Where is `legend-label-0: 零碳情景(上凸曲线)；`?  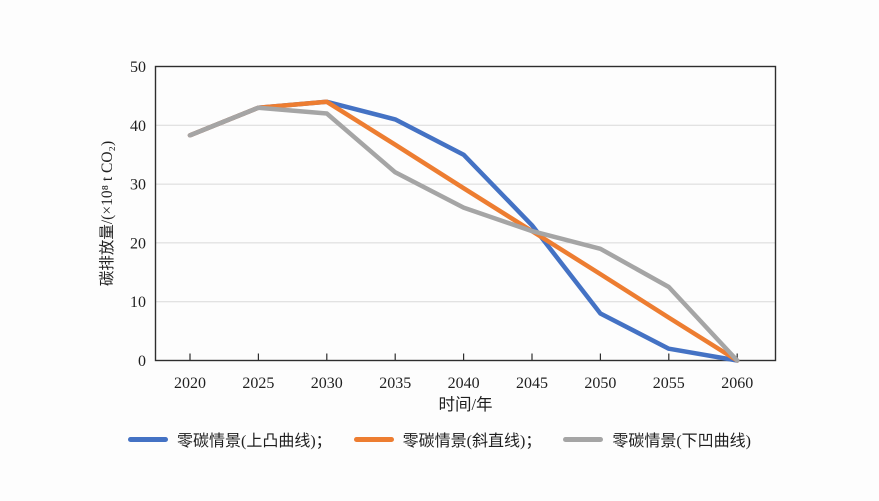 legend-label-0: 零碳情景(上凸曲线)； is located at coordinates (254, 441).